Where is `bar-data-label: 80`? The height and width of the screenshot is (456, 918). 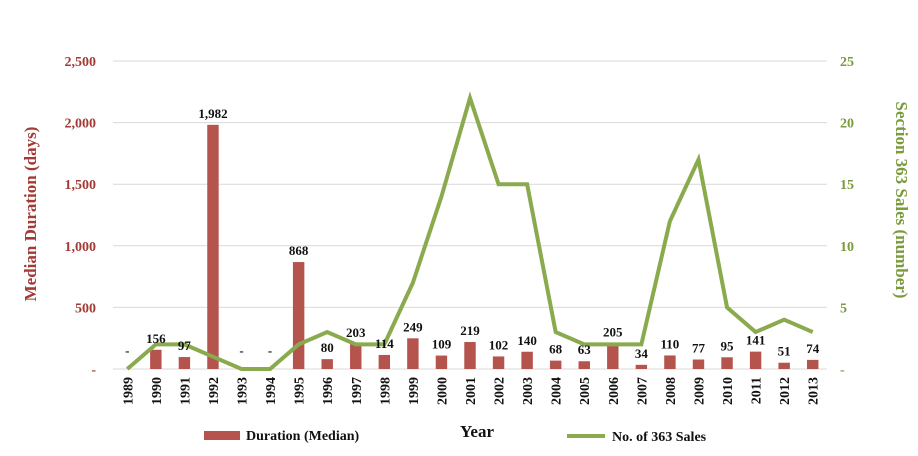
bar-data-label: 80 is located at coordinates (327, 347).